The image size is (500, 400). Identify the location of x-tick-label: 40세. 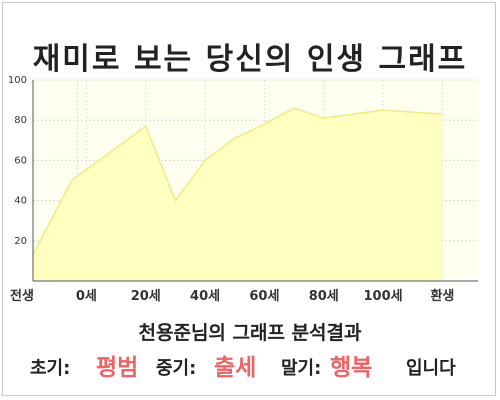
(205, 296).